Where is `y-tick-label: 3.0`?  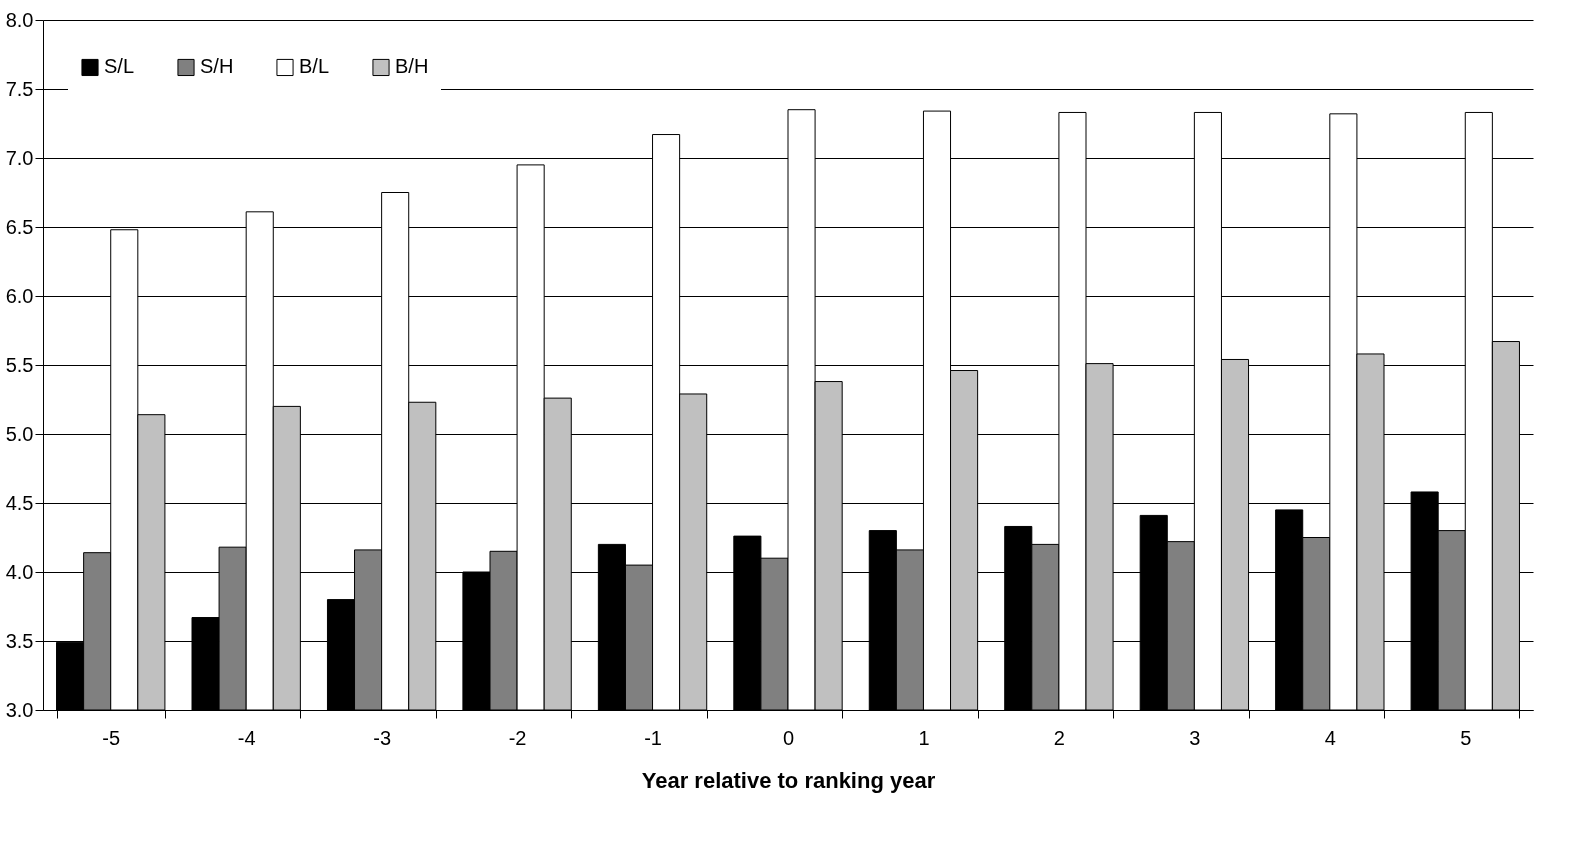
y-tick-label: 3.0 is located at coordinates (19, 709).